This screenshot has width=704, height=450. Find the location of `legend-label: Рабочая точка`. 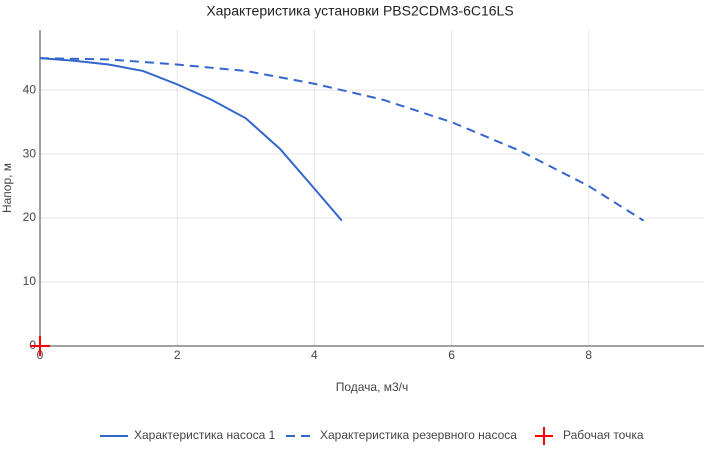

legend-label: Рабочая точка is located at coordinates (603, 435).